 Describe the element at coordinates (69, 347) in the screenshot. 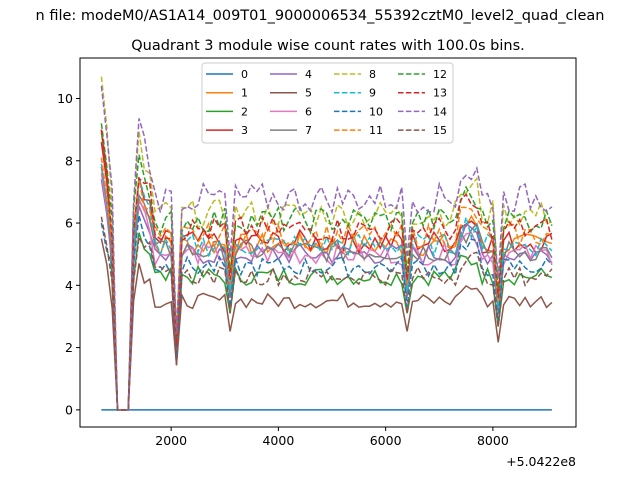

I see `y-tick-label: 2` at that location.